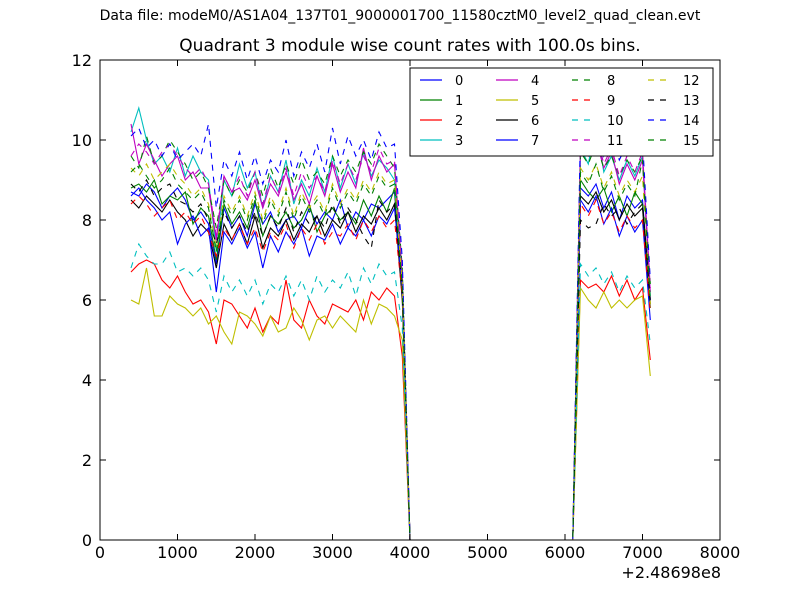 This screenshot has height=600, width=800. Describe the element at coordinates (459, 81) in the screenshot. I see `legend-label-0: 0` at that location.